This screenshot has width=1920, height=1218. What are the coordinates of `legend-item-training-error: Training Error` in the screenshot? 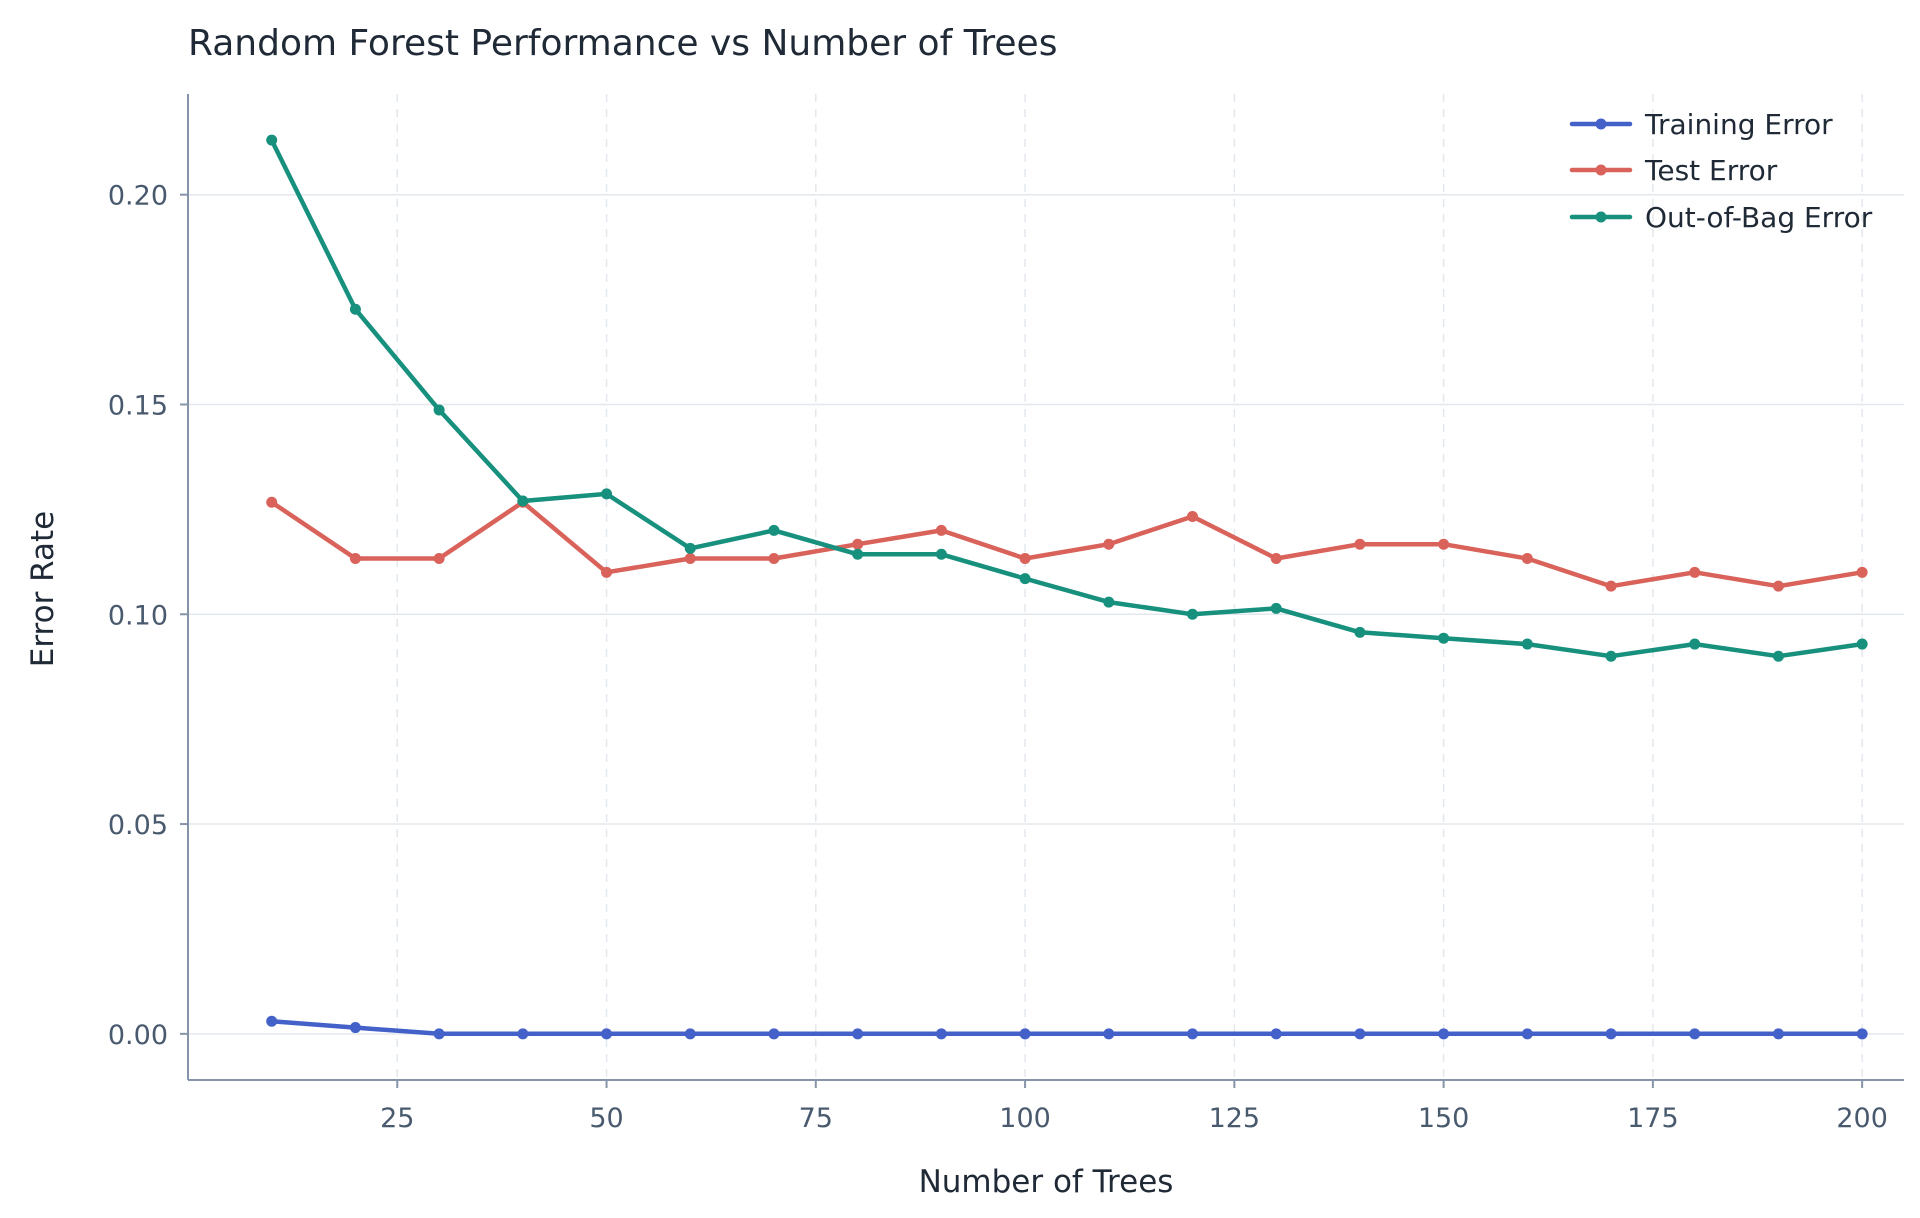 It's located at (1701, 124).